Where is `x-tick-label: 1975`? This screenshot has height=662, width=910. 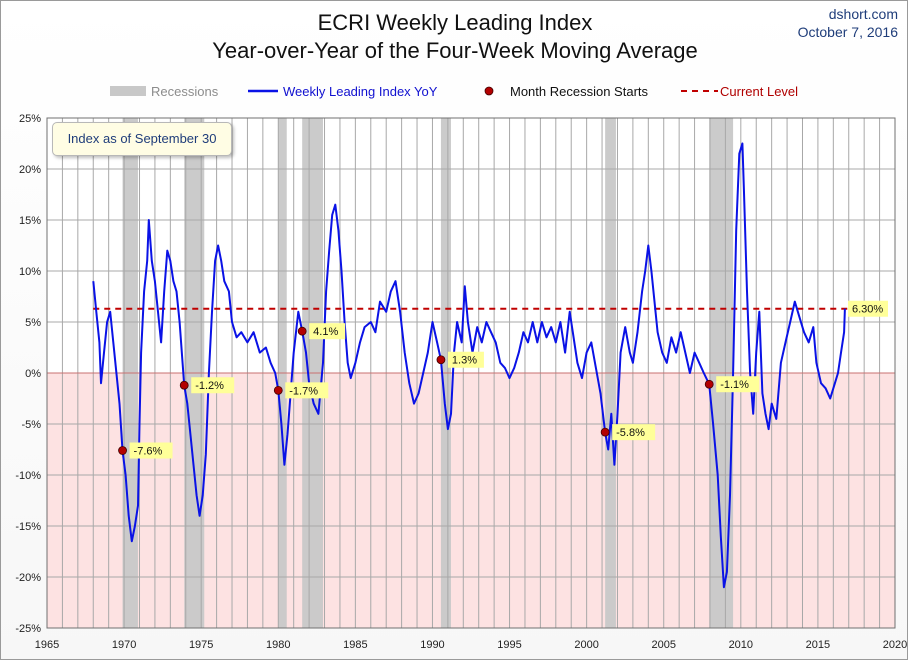 x-tick-label: 1975 is located at coordinates (201, 645).